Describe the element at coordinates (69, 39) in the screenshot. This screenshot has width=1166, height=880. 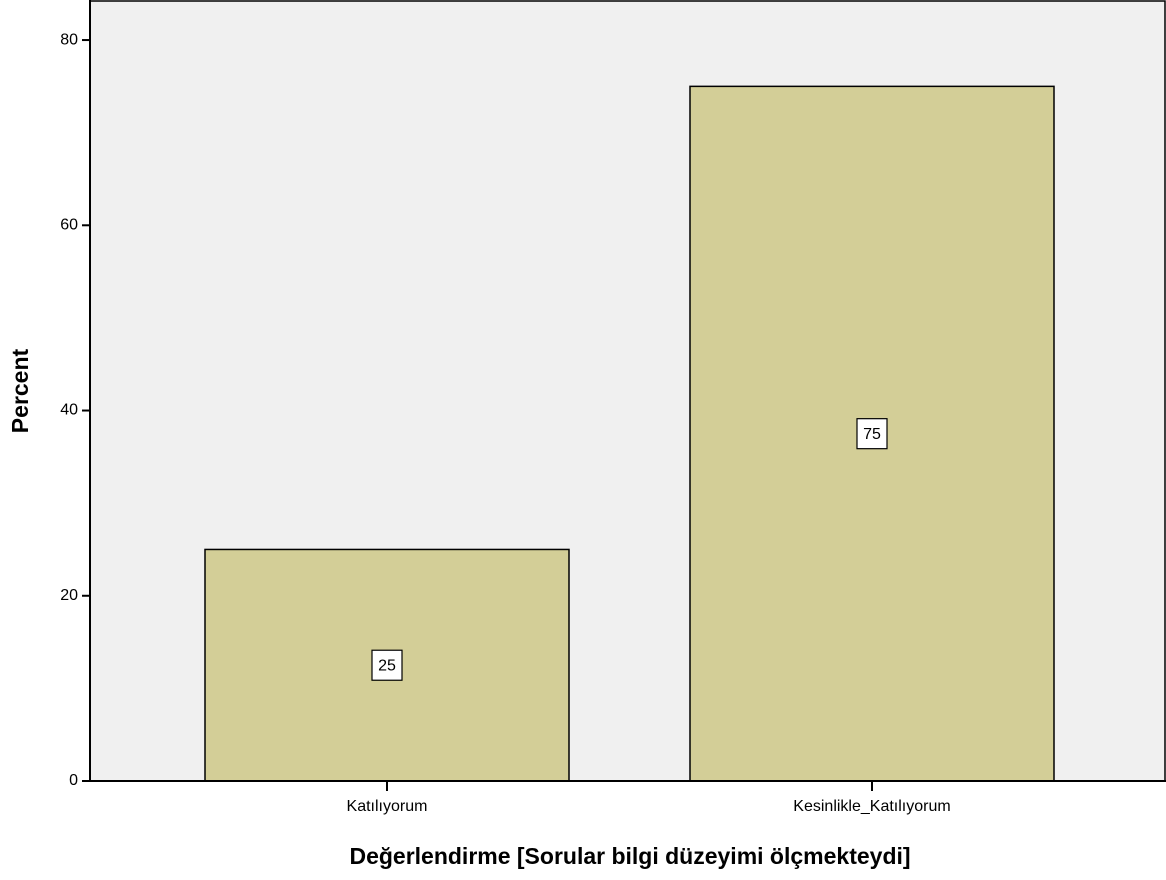
I see `y-tick-label: 80` at that location.